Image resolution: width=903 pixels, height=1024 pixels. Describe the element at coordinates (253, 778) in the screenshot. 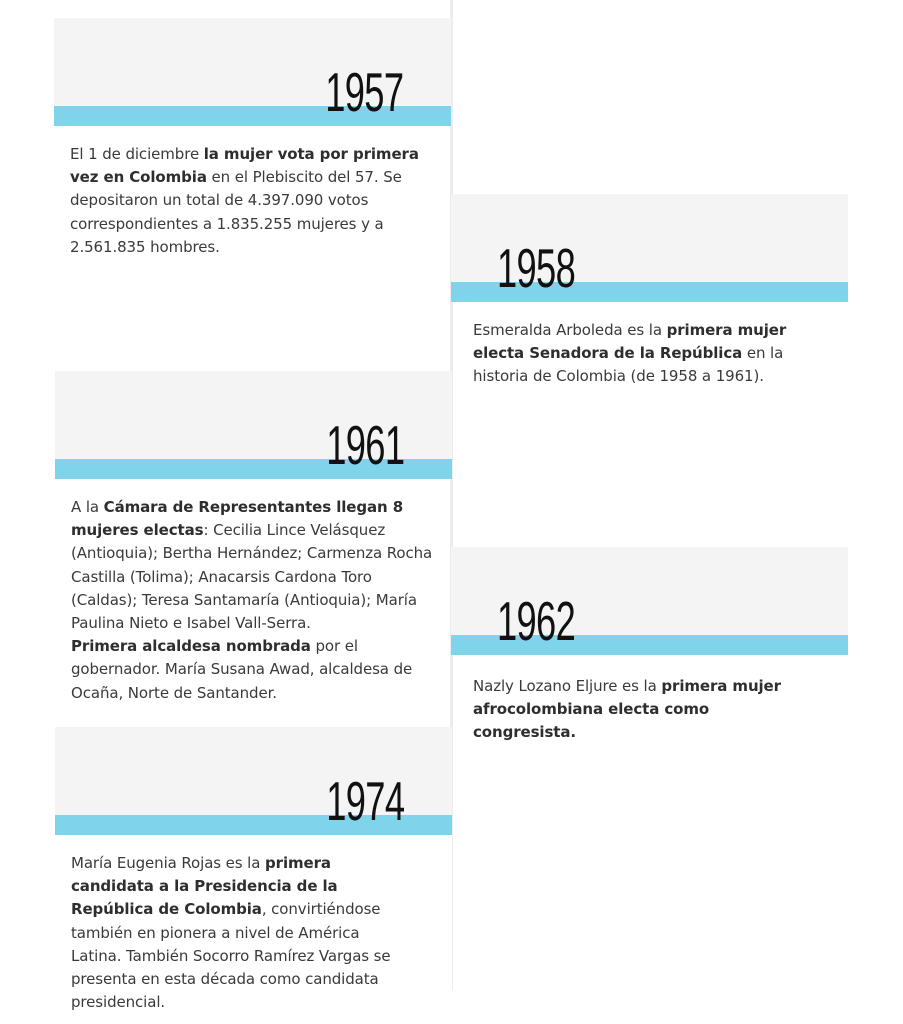

I see `event-header: 1974` at that location.